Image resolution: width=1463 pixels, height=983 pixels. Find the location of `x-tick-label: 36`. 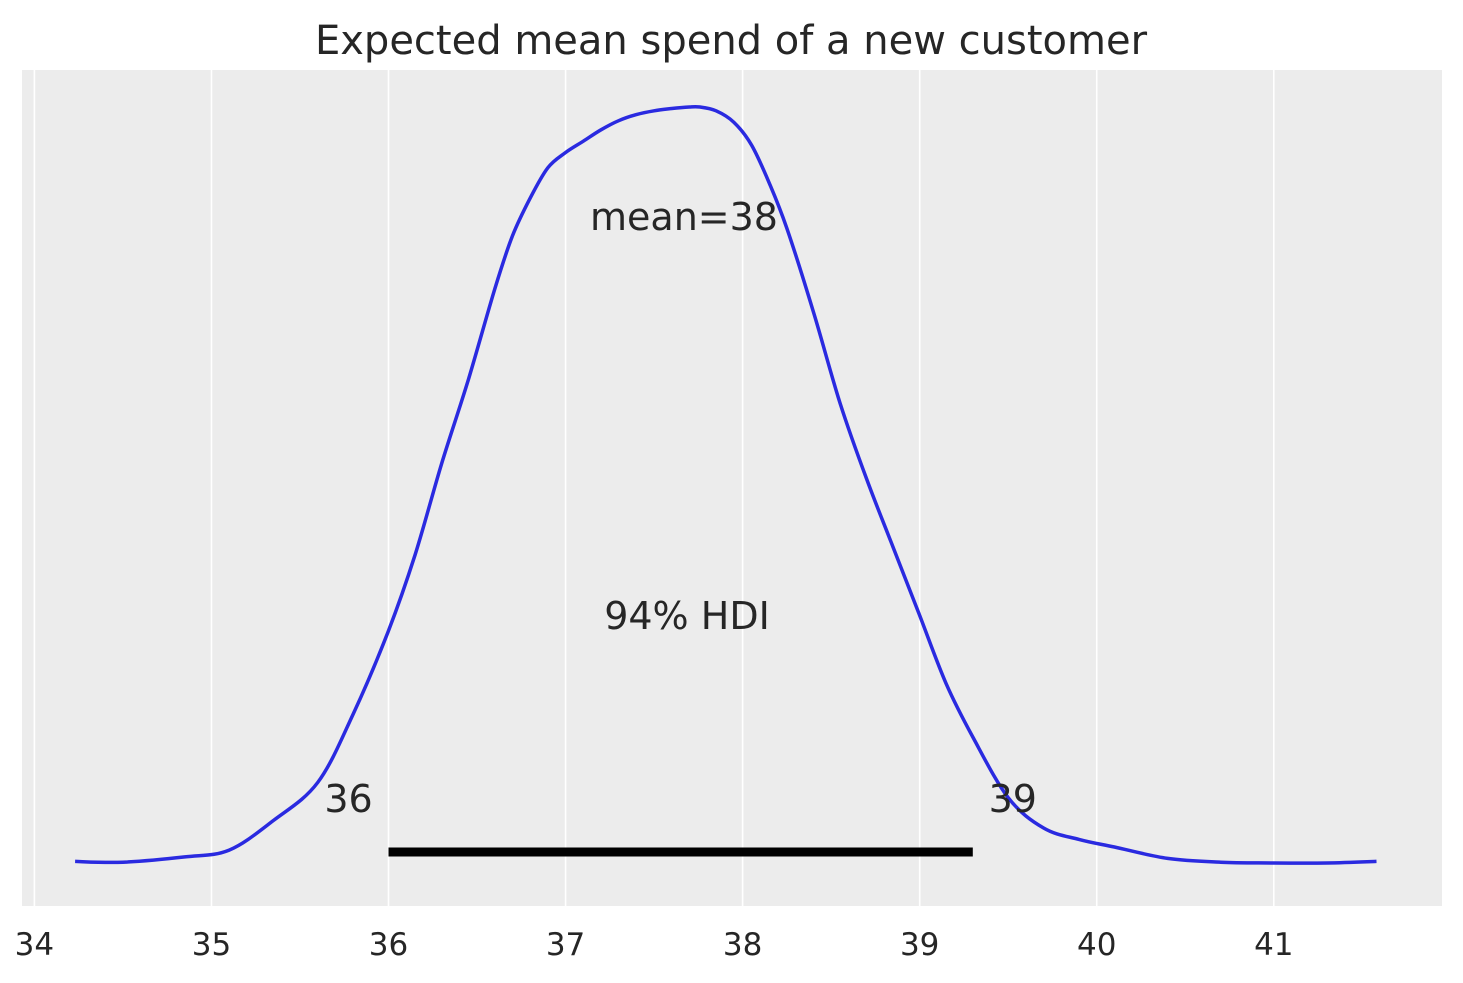

x-tick-label: 36 is located at coordinates (388, 945).